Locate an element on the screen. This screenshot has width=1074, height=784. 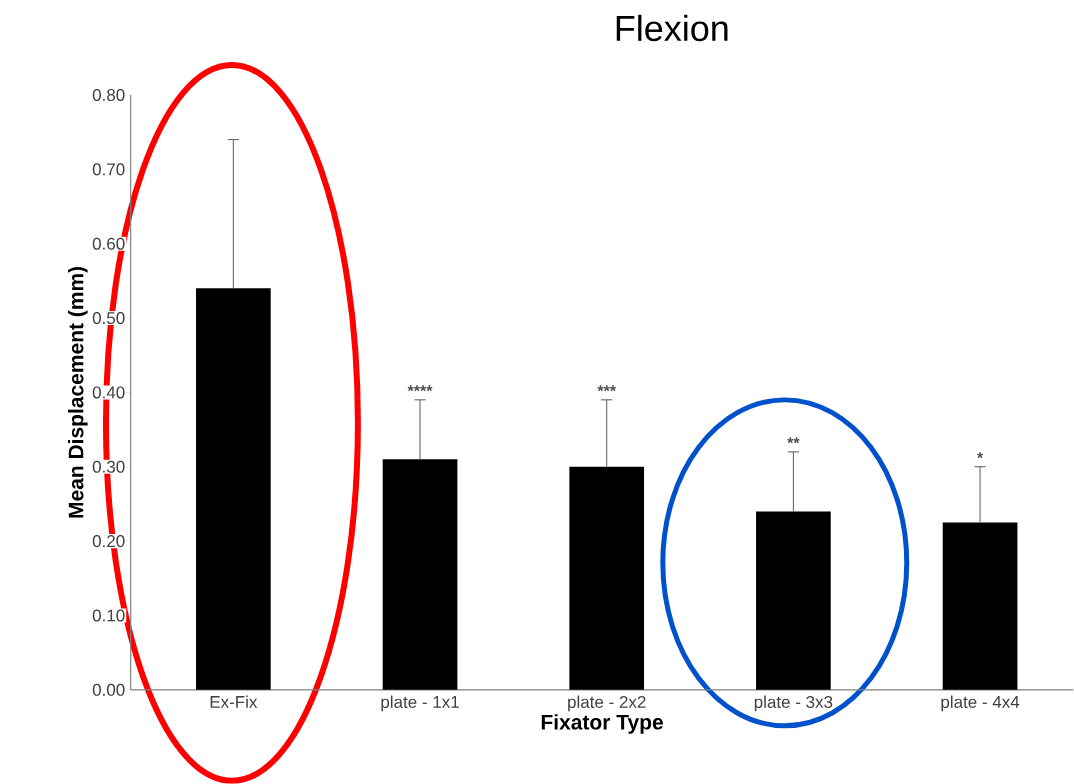
y-tick-label: 0.50 is located at coordinates (108, 318).